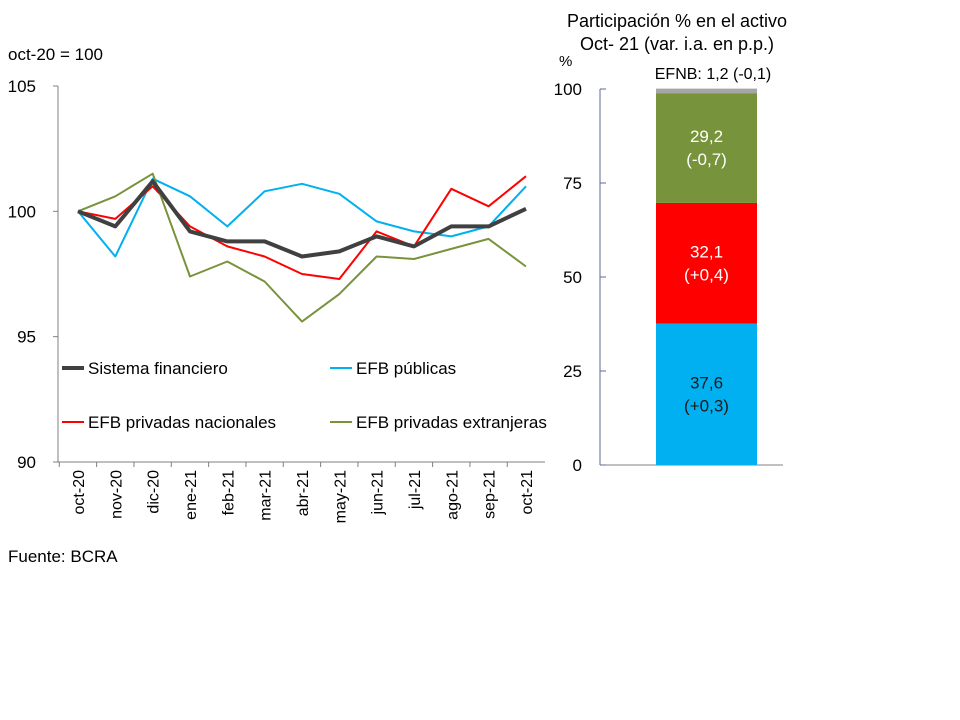  I want to click on source-note: Fuente: BCRA, so click(63, 556).